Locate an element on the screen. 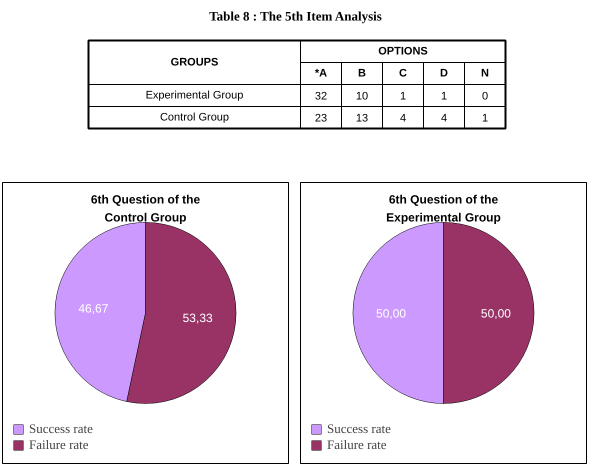 Image resolution: width=591 pixels, height=472 pixels. chart-title: 6th Question of the Control Group is located at coordinates (145, 208).